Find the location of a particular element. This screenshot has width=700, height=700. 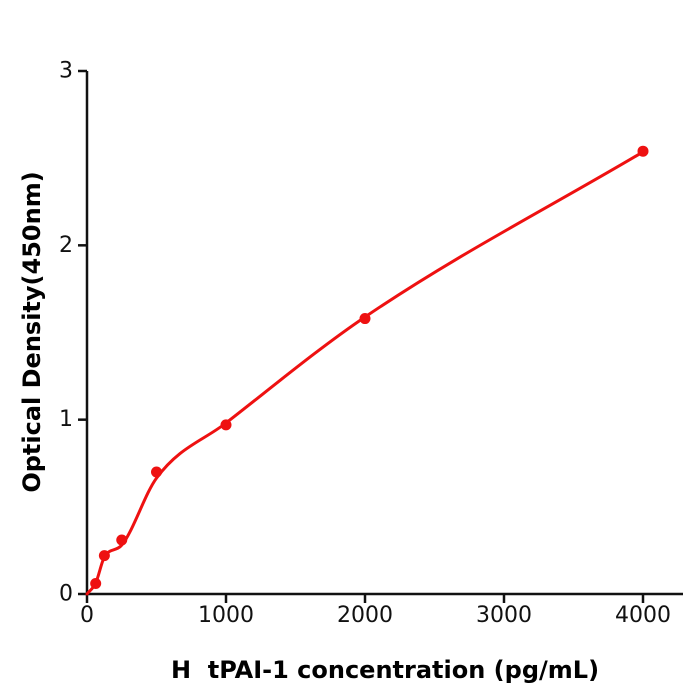

x-tick-label: 2000 is located at coordinates (365, 615).